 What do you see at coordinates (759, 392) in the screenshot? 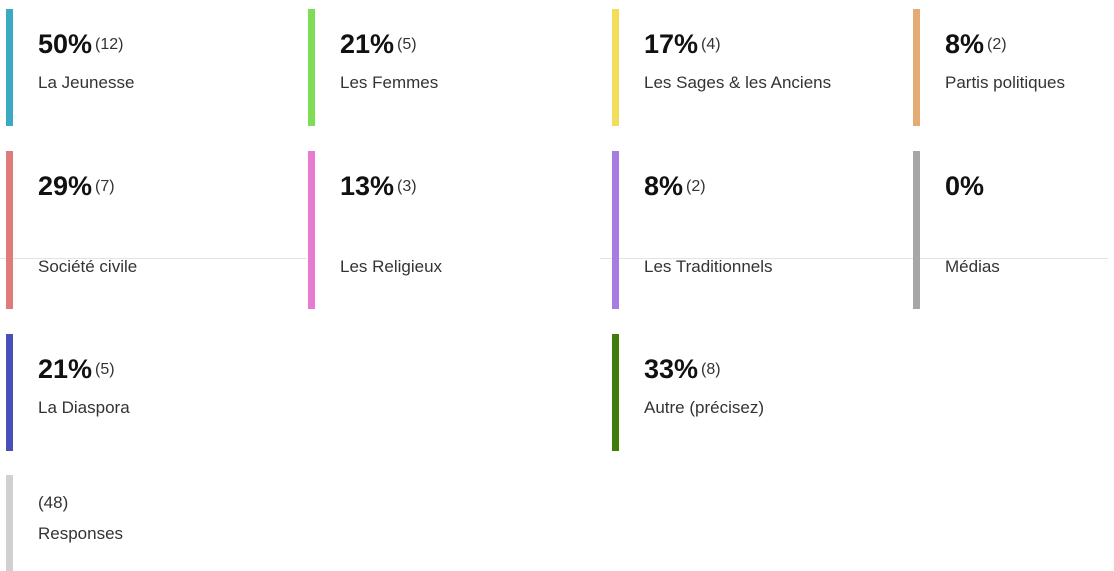
I see `stat-card: 33% (8) Autre (précisez)` at bounding box center [759, 392].